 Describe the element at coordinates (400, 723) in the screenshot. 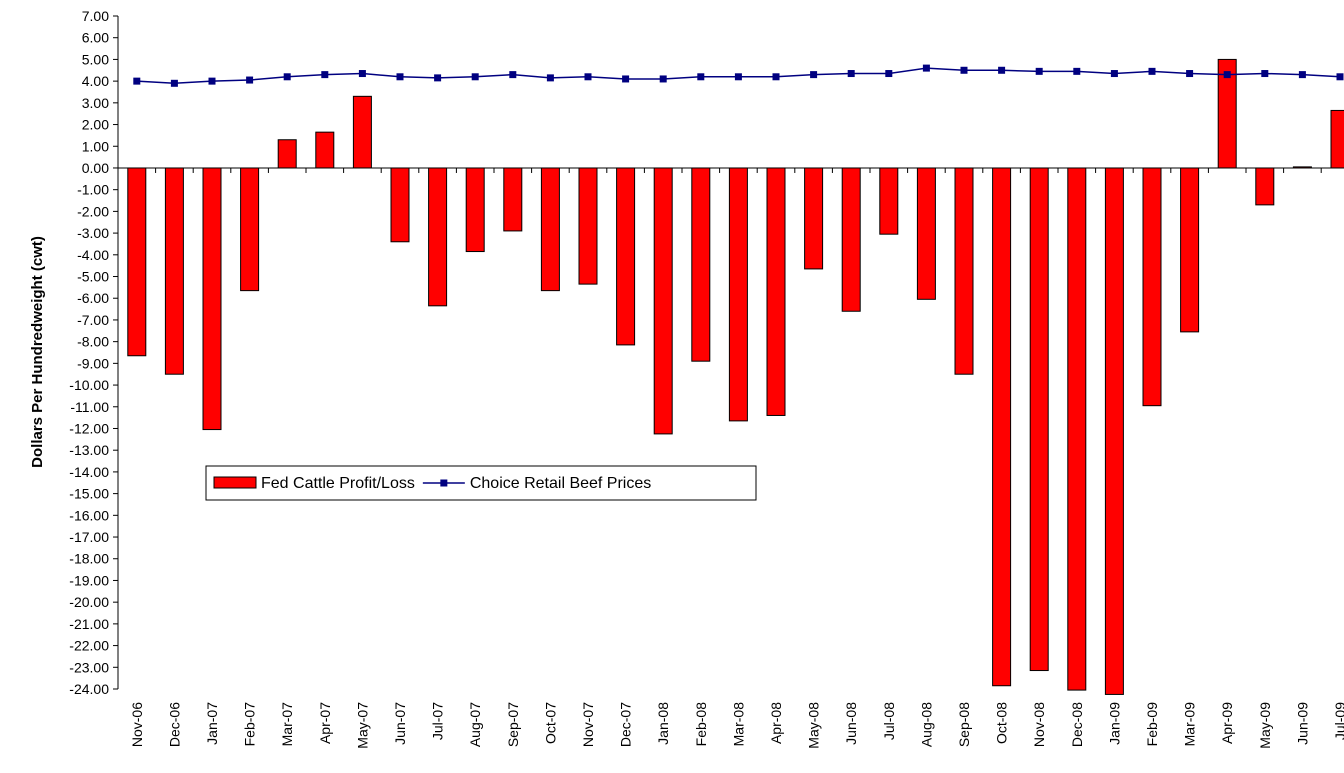

I see `x-tick-label: Jun-07` at that location.